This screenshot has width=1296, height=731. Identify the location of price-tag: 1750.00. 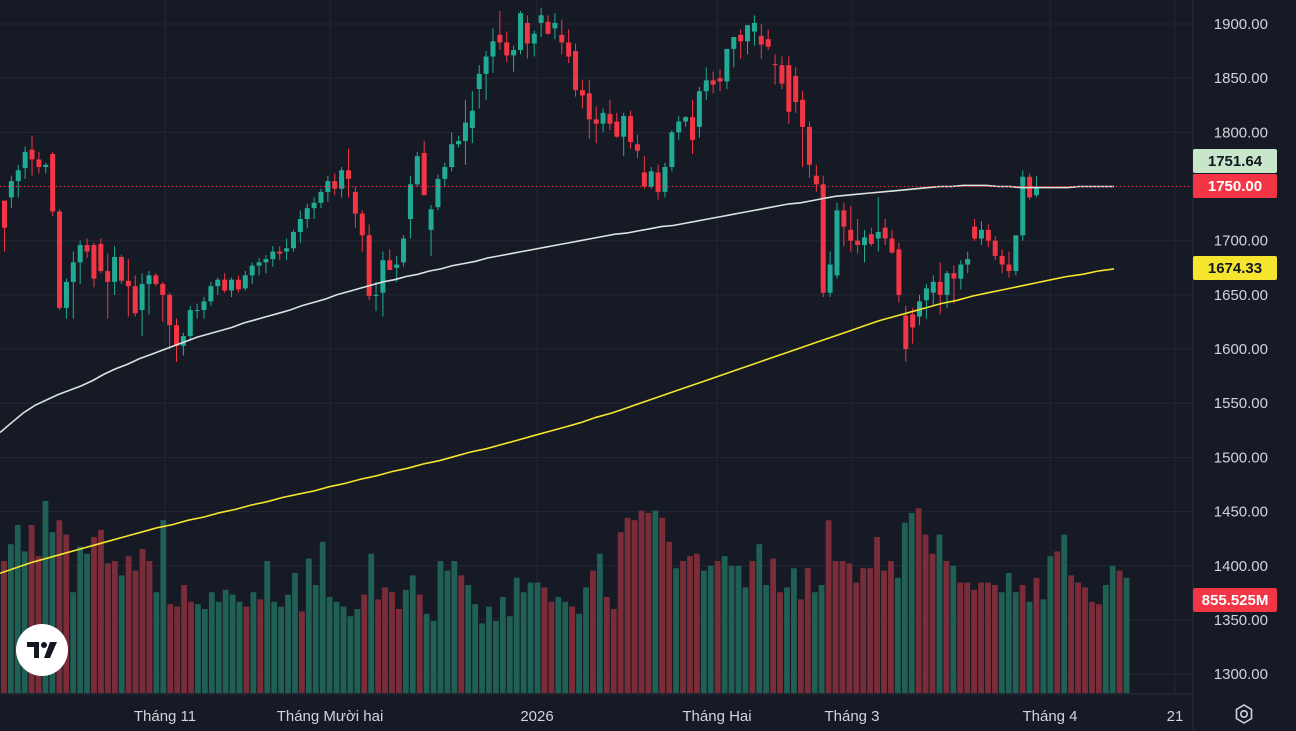
(1235, 186).